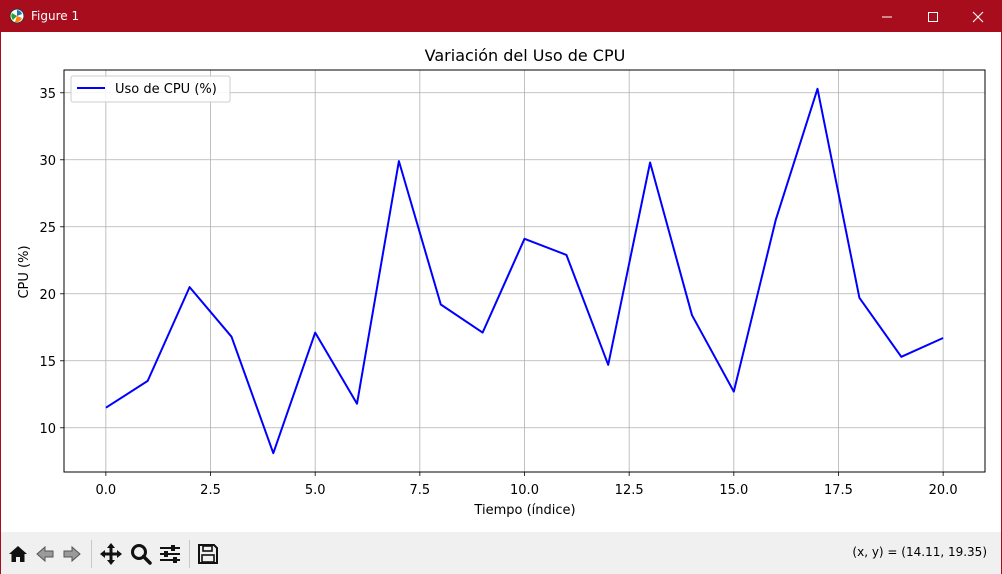 This screenshot has width=1002, height=574. What do you see at coordinates (47, 429) in the screenshot?
I see `y-tick-label: 10` at bounding box center [47, 429].